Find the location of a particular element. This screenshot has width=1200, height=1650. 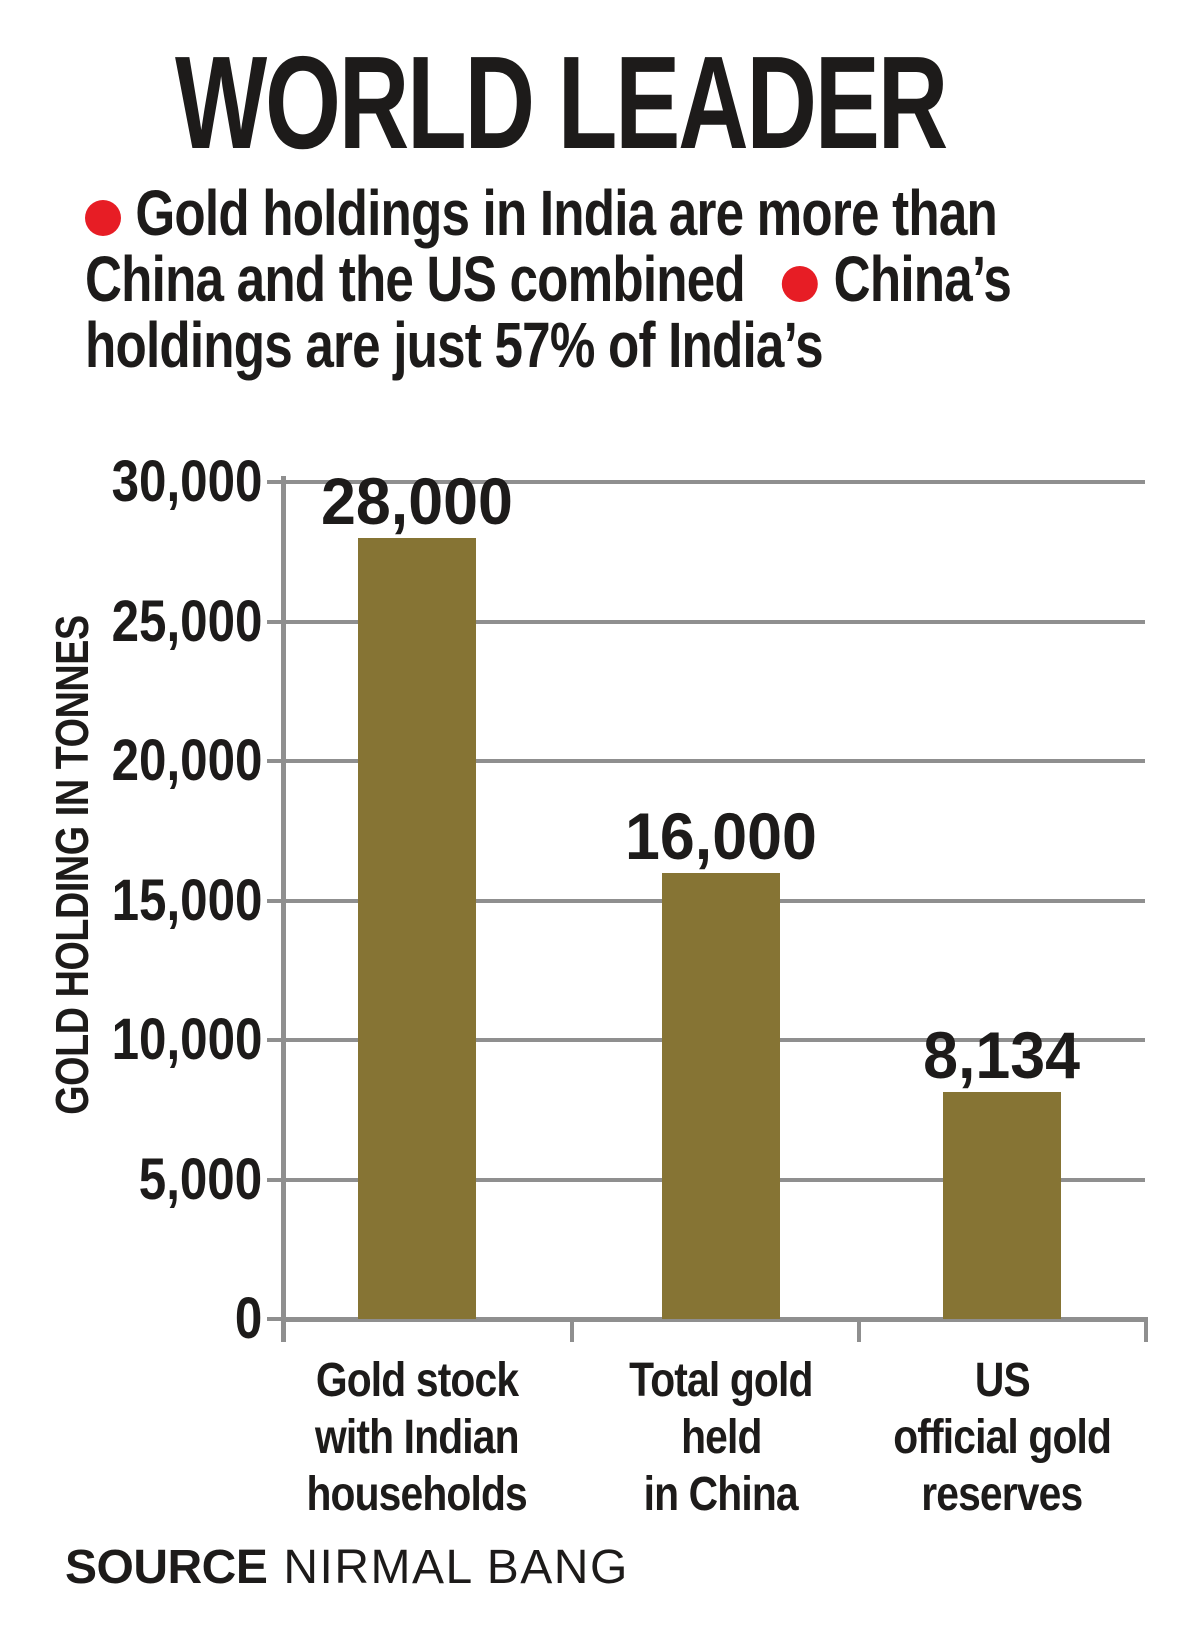

bar-value-label: 28,000 is located at coordinates (417, 501).